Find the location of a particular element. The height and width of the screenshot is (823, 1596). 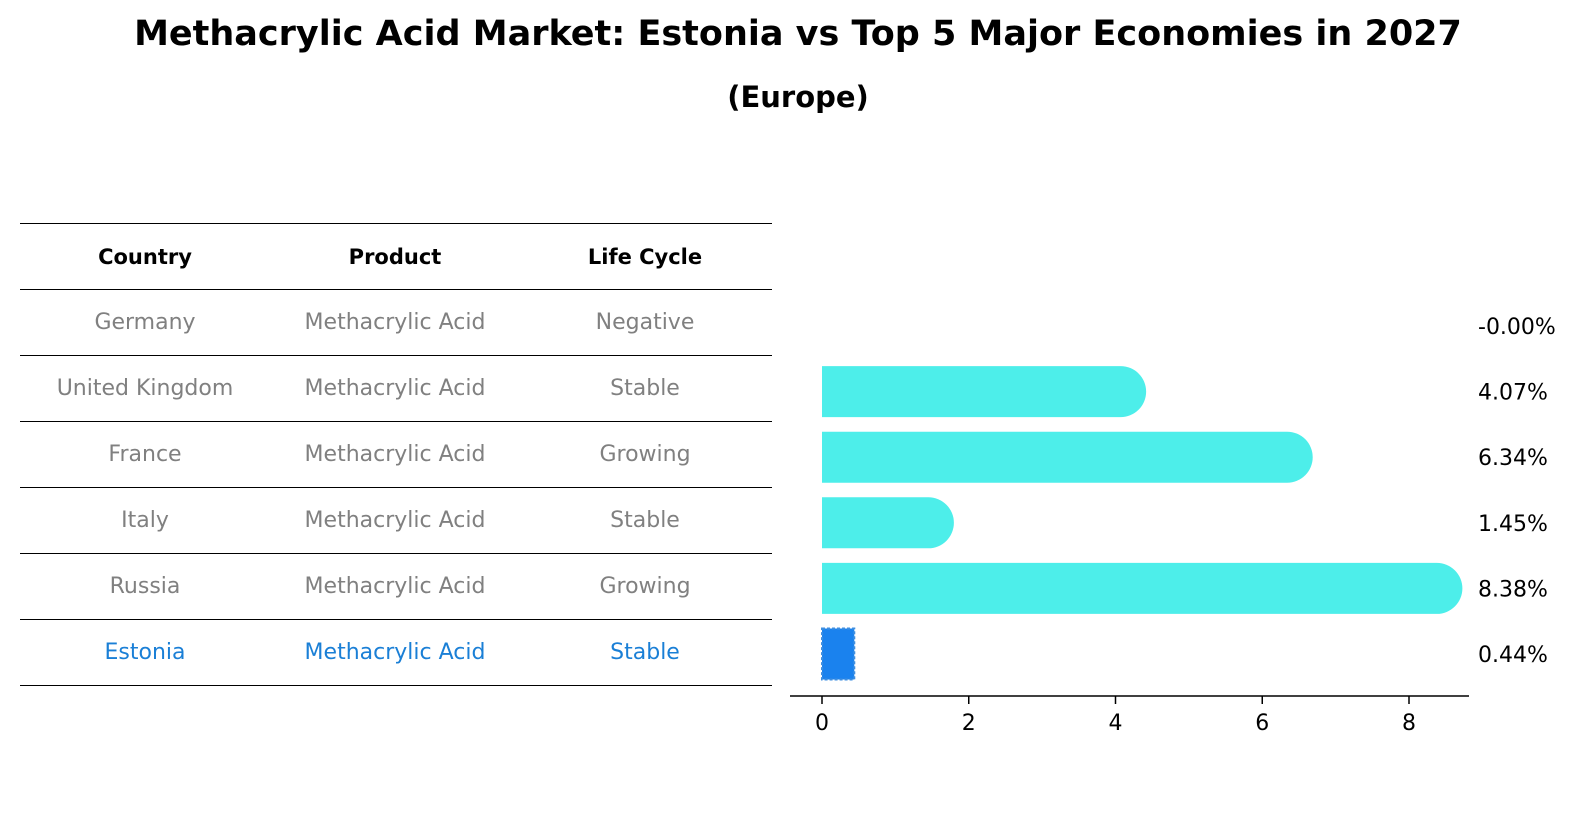

country-cell: Italy is located at coordinates (145, 520).